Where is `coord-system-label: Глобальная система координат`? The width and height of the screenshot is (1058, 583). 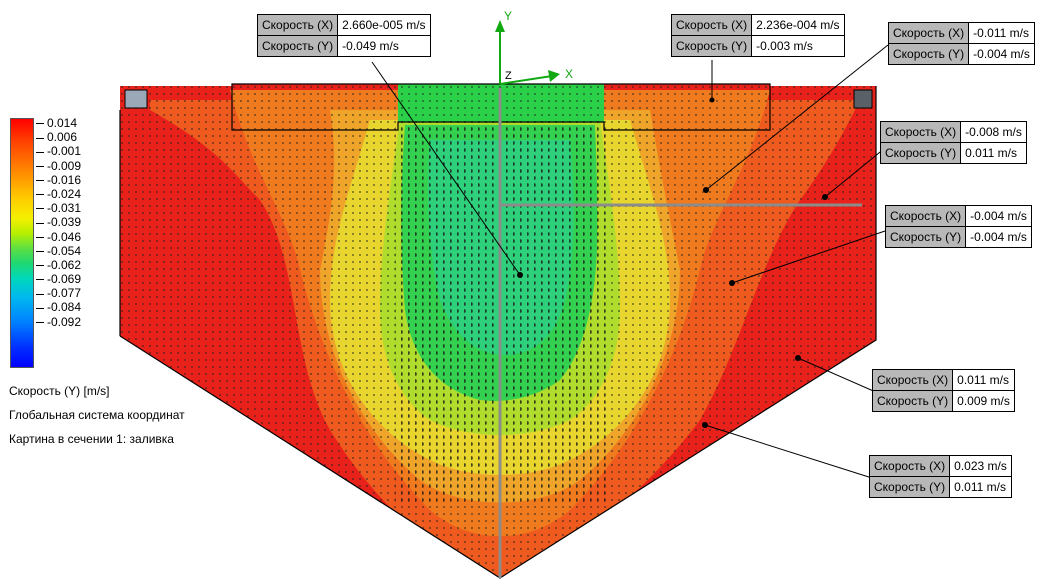
coord-system-label: Глобальная система координат is located at coordinates (97, 415).